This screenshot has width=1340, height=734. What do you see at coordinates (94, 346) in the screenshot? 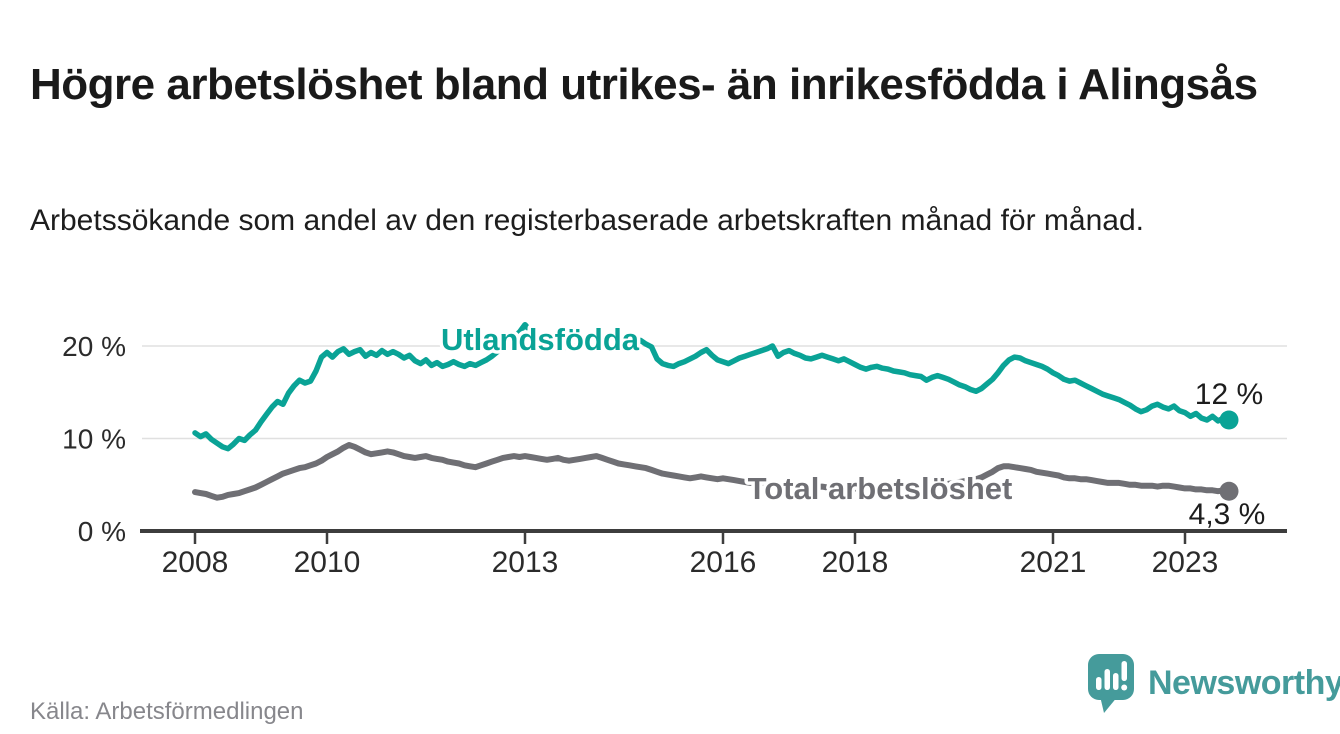
I see `y-tick-label: 20 %` at bounding box center [94, 346].